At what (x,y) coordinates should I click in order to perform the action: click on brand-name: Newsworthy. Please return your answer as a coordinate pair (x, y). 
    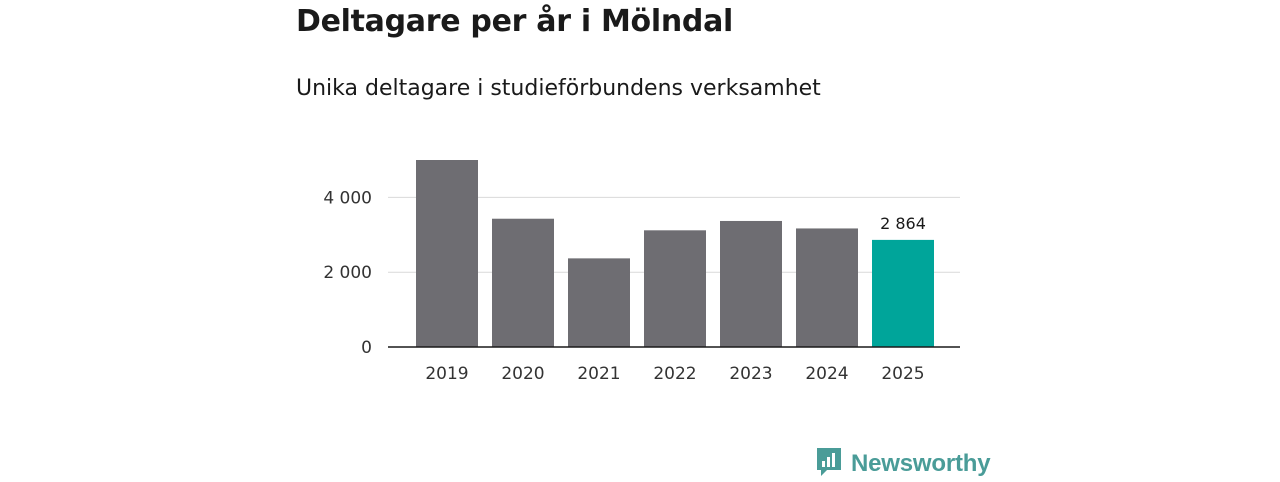
    Looking at the image, I should click on (921, 463).